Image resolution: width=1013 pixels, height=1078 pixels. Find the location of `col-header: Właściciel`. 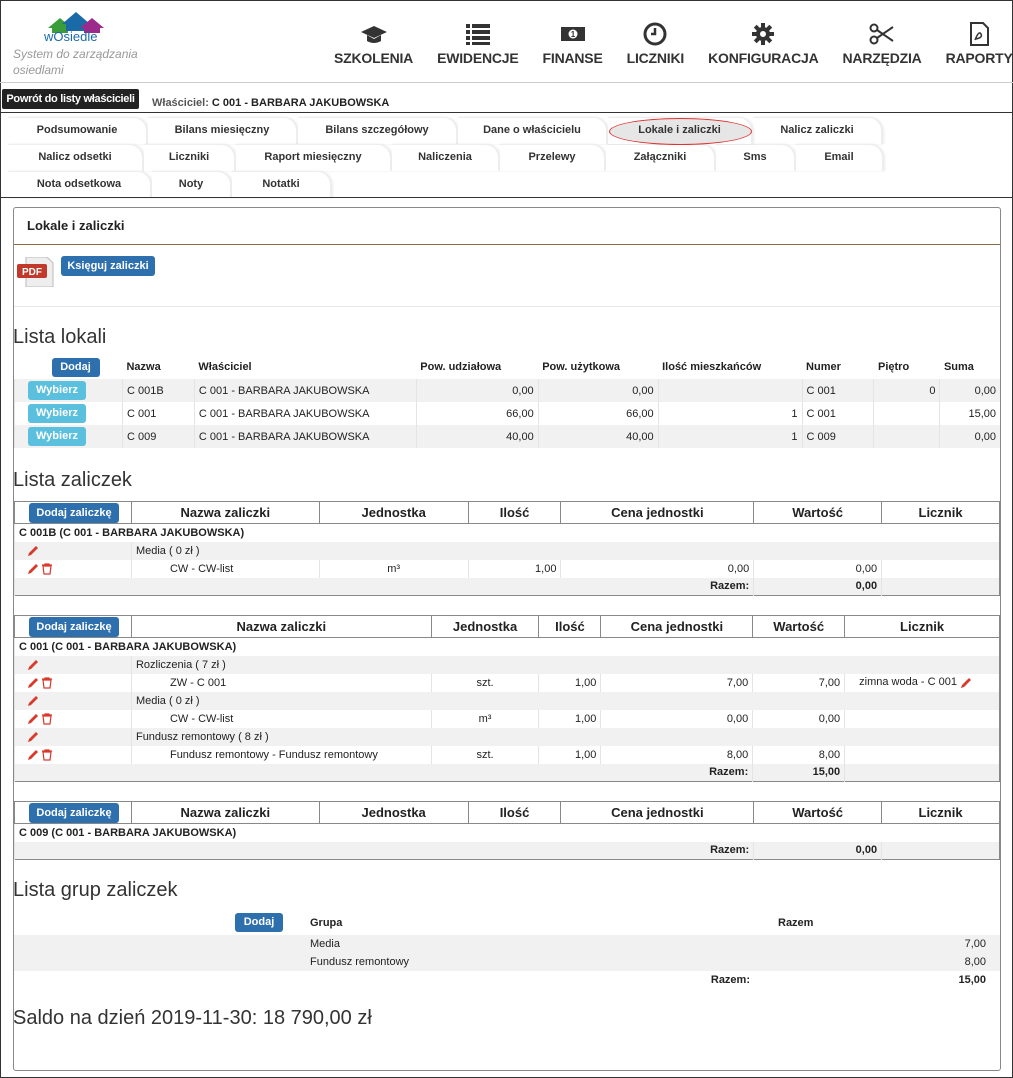

col-header: Właściciel is located at coordinates (225, 367).